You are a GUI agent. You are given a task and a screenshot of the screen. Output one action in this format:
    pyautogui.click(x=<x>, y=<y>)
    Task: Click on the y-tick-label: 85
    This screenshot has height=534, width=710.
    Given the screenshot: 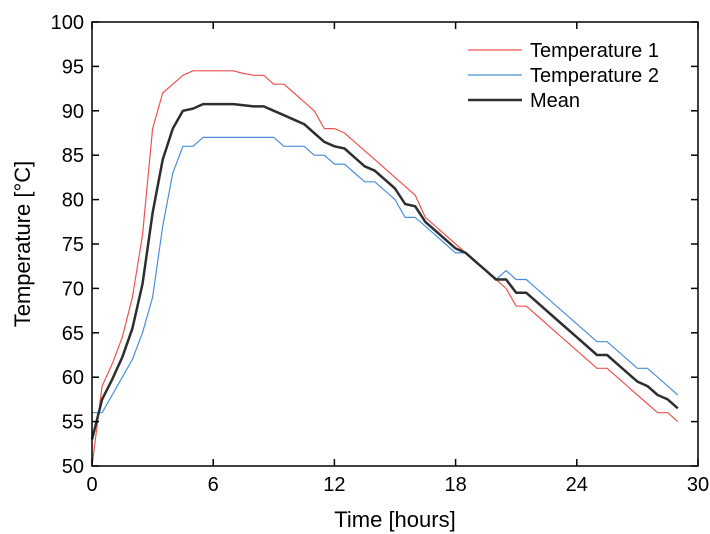 What is the action you would take?
    pyautogui.click(x=73, y=156)
    